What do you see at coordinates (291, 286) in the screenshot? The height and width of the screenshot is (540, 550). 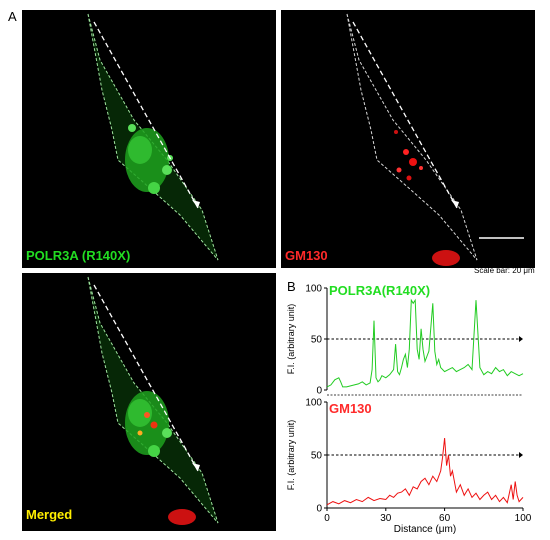 I see `panel-b-label: B` at bounding box center [291, 286].